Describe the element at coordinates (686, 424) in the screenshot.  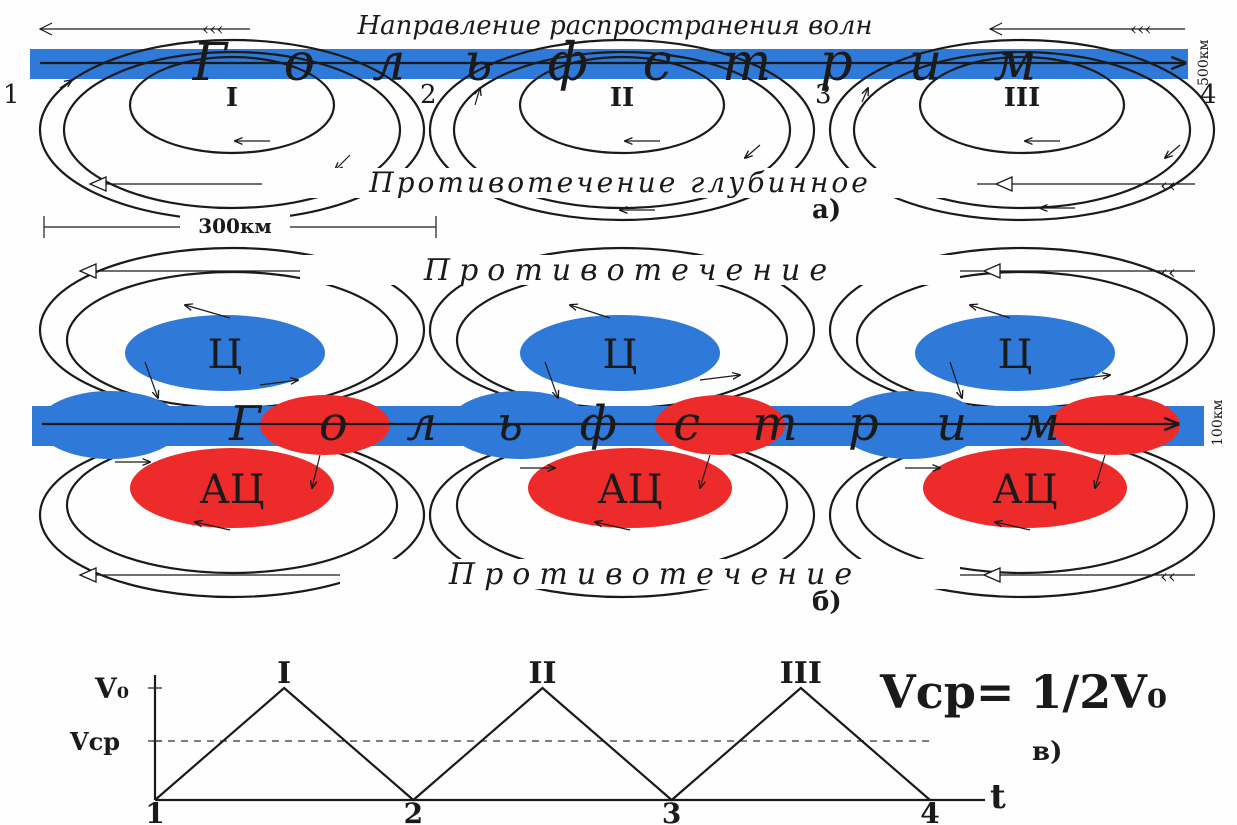
I see `stream-letter-b-5: с` at that location.